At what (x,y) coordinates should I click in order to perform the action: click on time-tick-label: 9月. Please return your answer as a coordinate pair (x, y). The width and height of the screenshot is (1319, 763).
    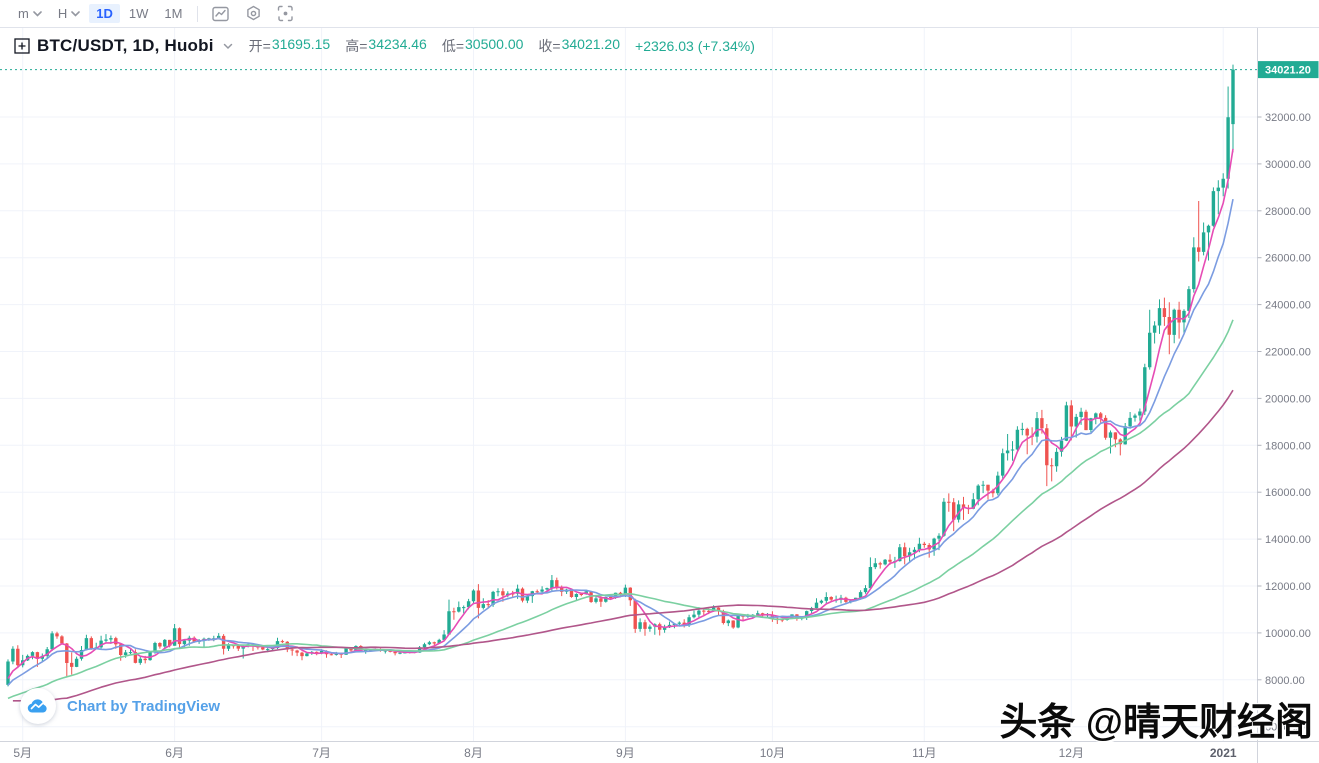
    Looking at the image, I should click on (625, 753).